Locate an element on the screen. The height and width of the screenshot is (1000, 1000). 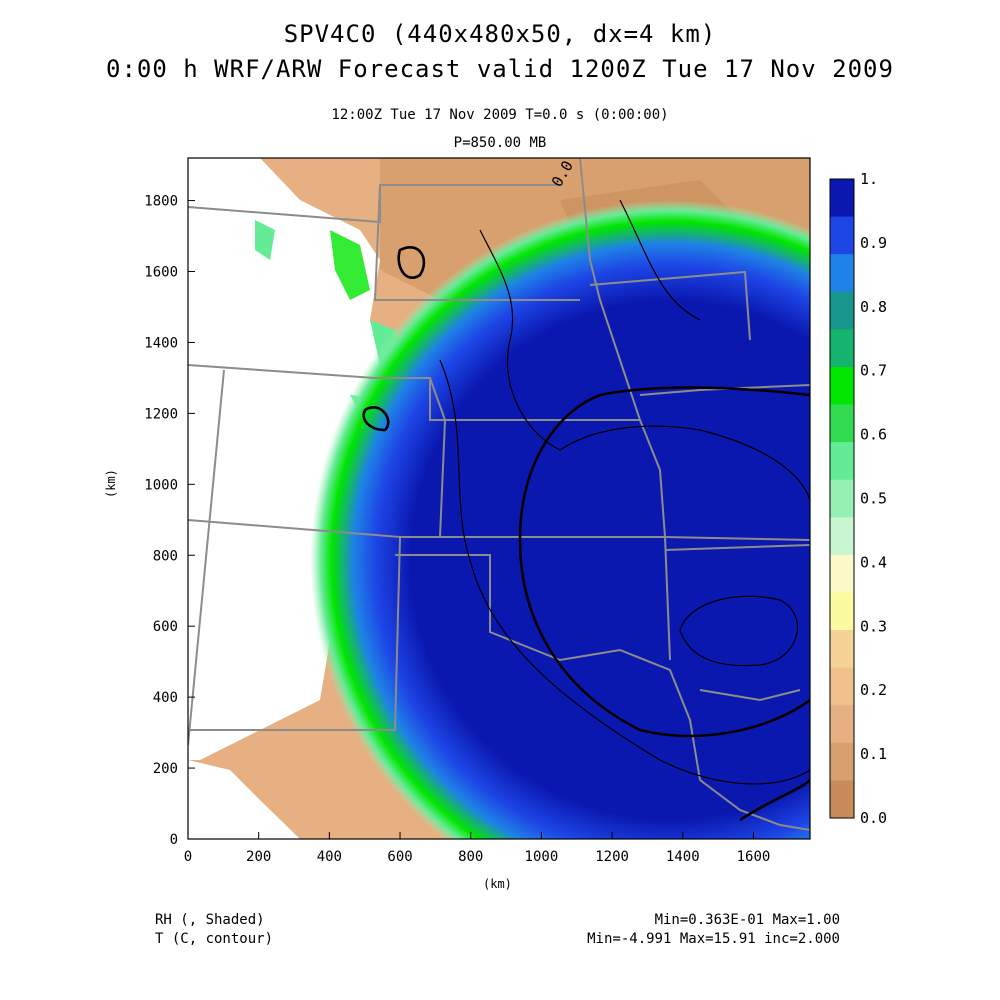
colorbar-label: 0.9 is located at coordinates (873, 243).